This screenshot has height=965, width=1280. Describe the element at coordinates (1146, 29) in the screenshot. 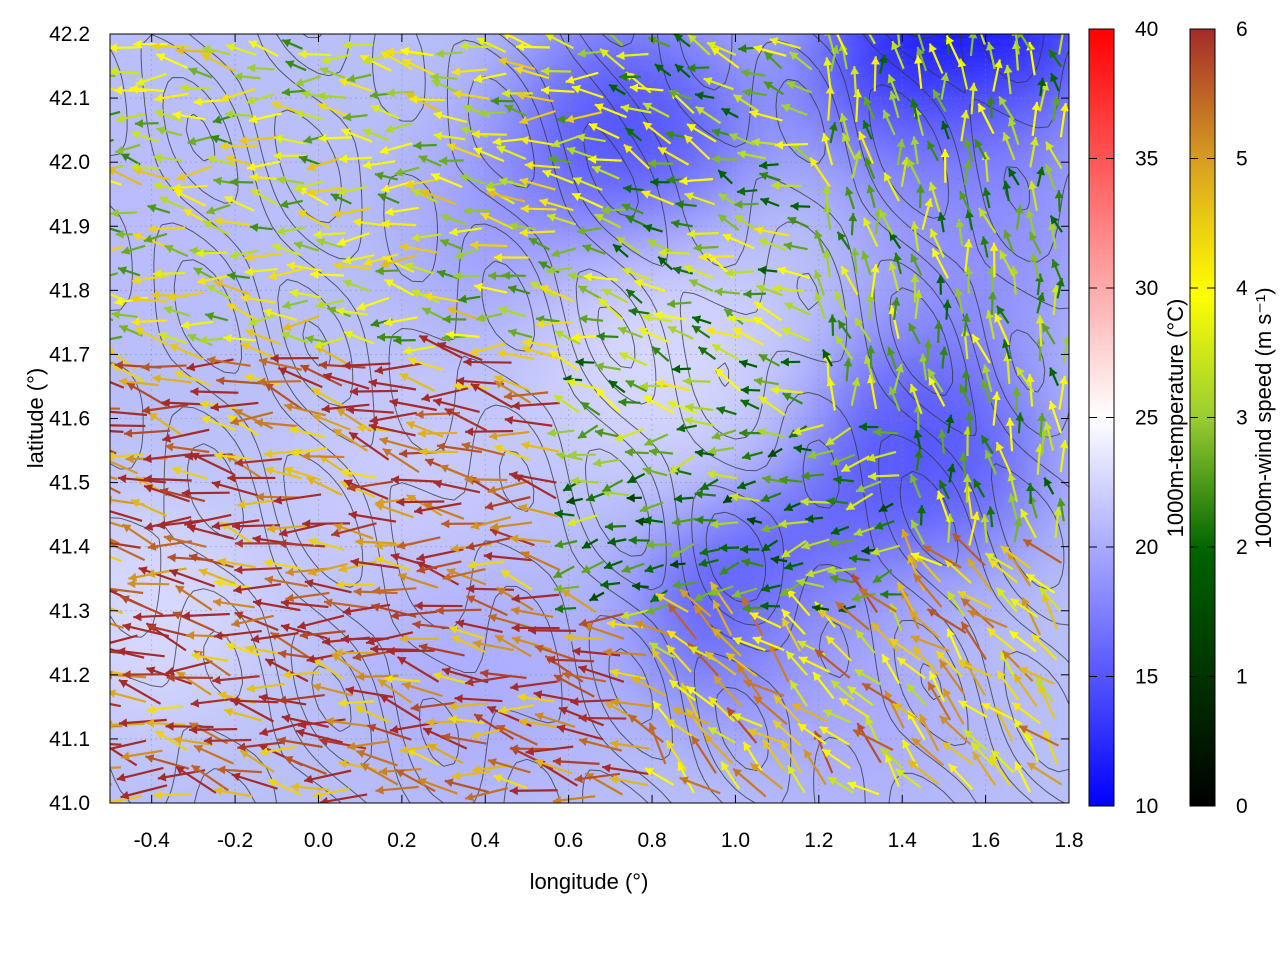

I see `temperature-tick-label-6: 40` at that location.